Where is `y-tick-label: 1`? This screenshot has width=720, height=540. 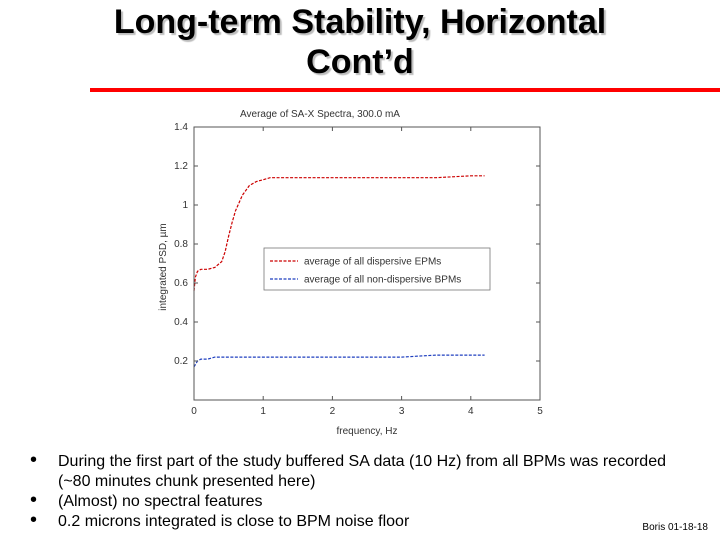
y-tick-label: 1 is located at coordinates (185, 205).